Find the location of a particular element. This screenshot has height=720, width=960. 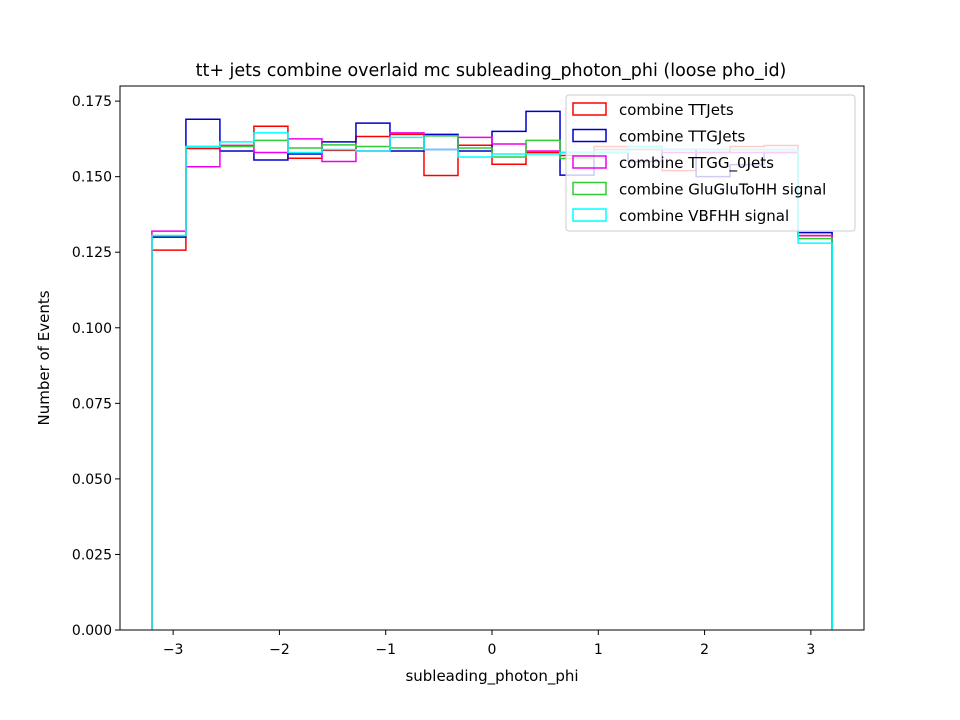

x-axis-label: subleading_photon_phi is located at coordinates (491, 676).